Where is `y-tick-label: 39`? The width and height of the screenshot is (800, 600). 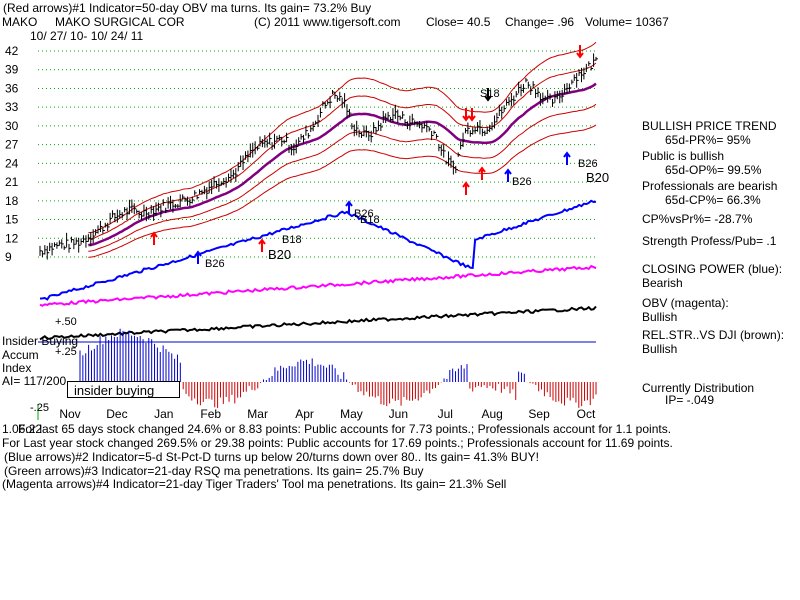
y-tick-label: 39 is located at coordinates (12, 70).